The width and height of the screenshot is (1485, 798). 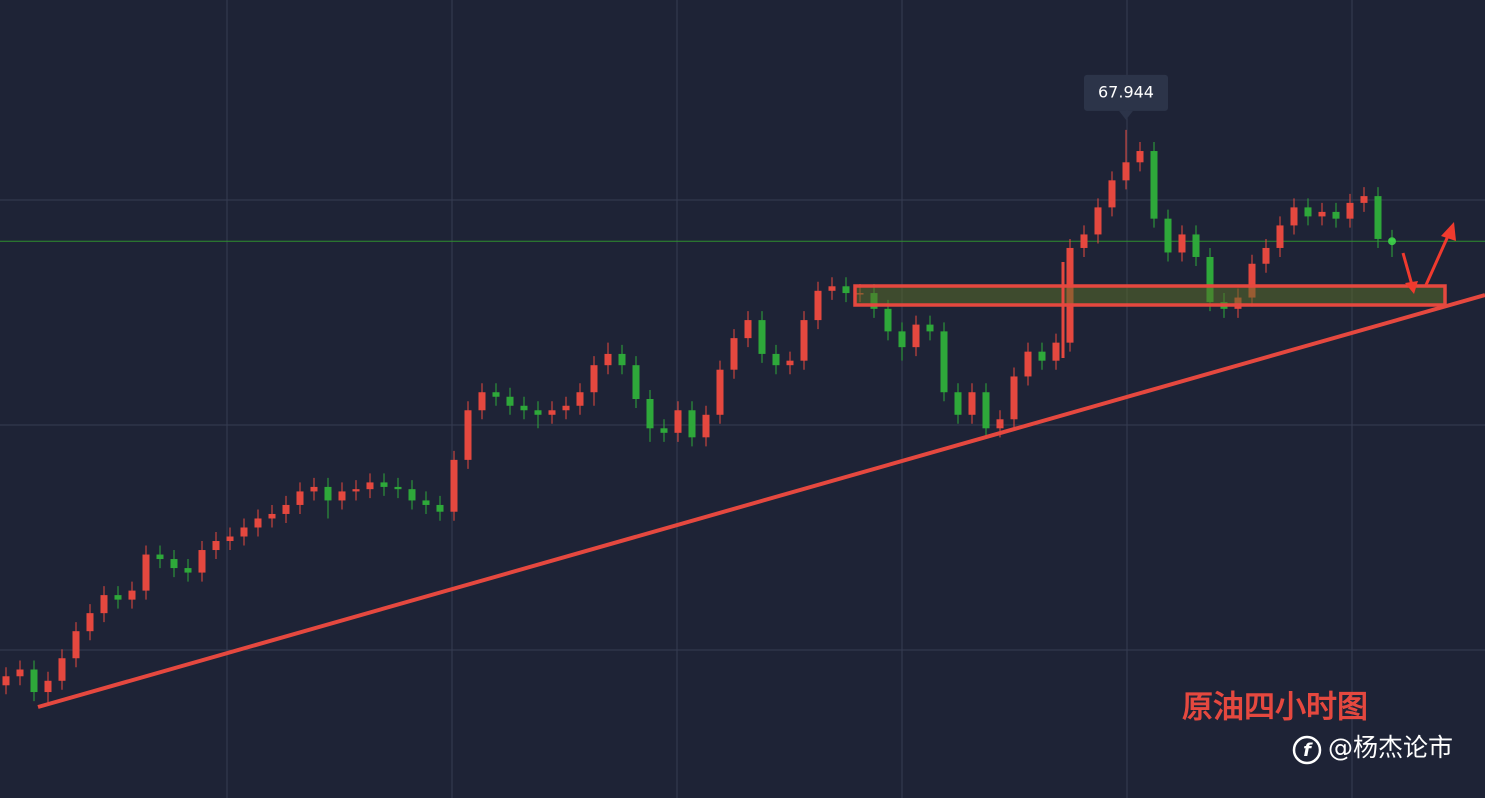 I want to click on annotation: 原油四小时图, so click(x=1275, y=708).